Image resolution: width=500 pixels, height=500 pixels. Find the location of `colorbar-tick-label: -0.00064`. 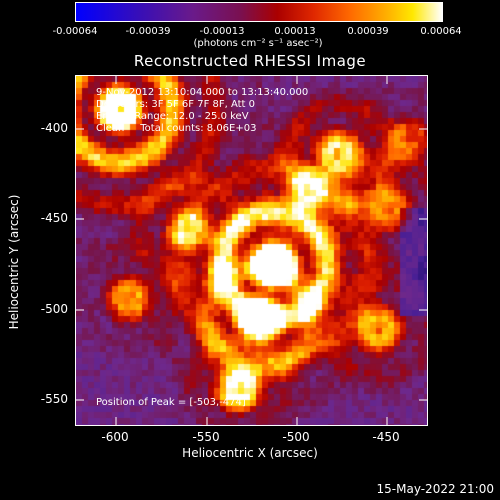

colorbar-tick-label: -0.00064 is located at coordinates (75, 31).